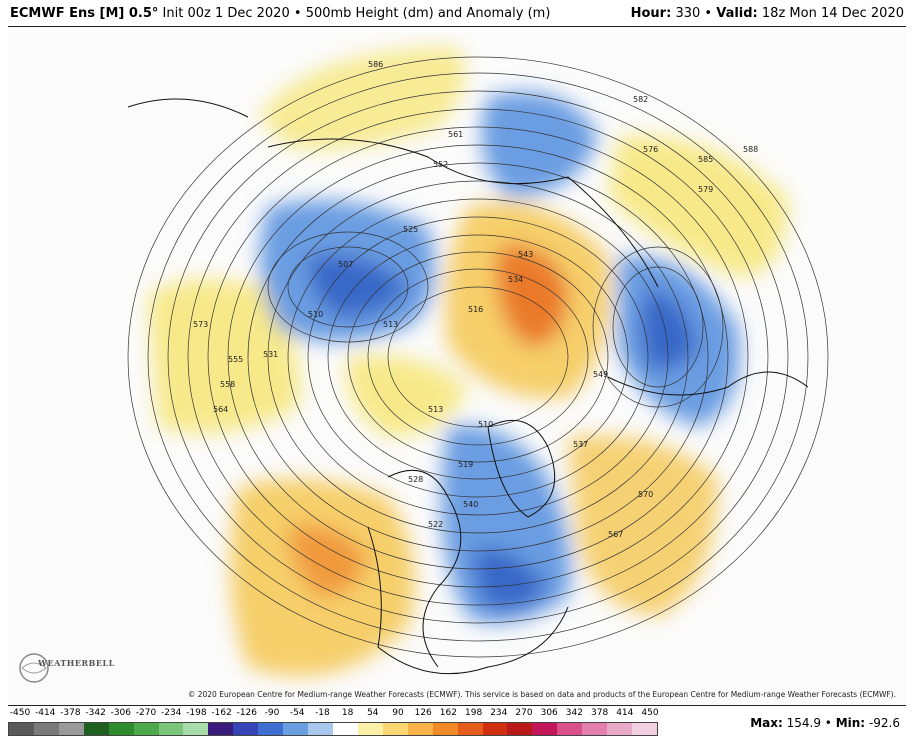 The width and height of the screenshot is (914, 750). I want to click on svg-text: 537, so click(580, 444).